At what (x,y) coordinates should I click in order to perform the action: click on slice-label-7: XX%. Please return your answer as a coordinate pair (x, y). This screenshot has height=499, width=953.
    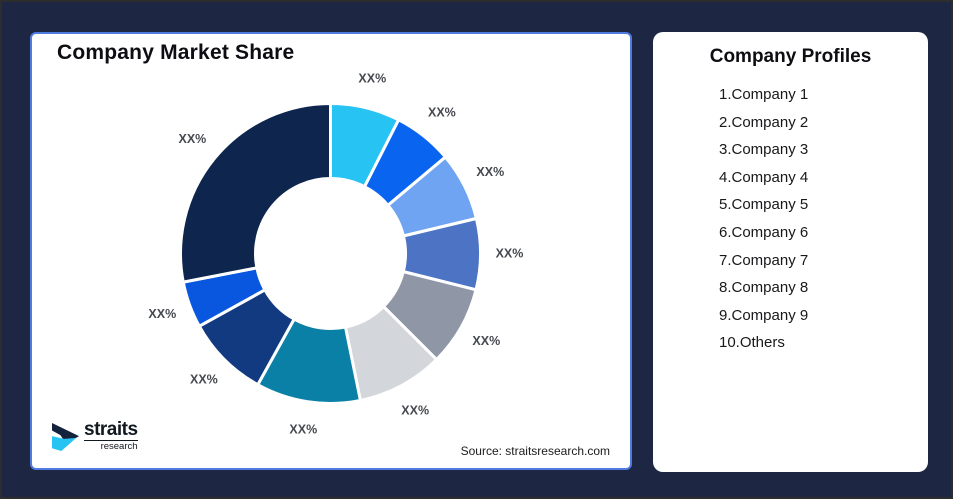
    Looking at the image, I should click on (303, 430).